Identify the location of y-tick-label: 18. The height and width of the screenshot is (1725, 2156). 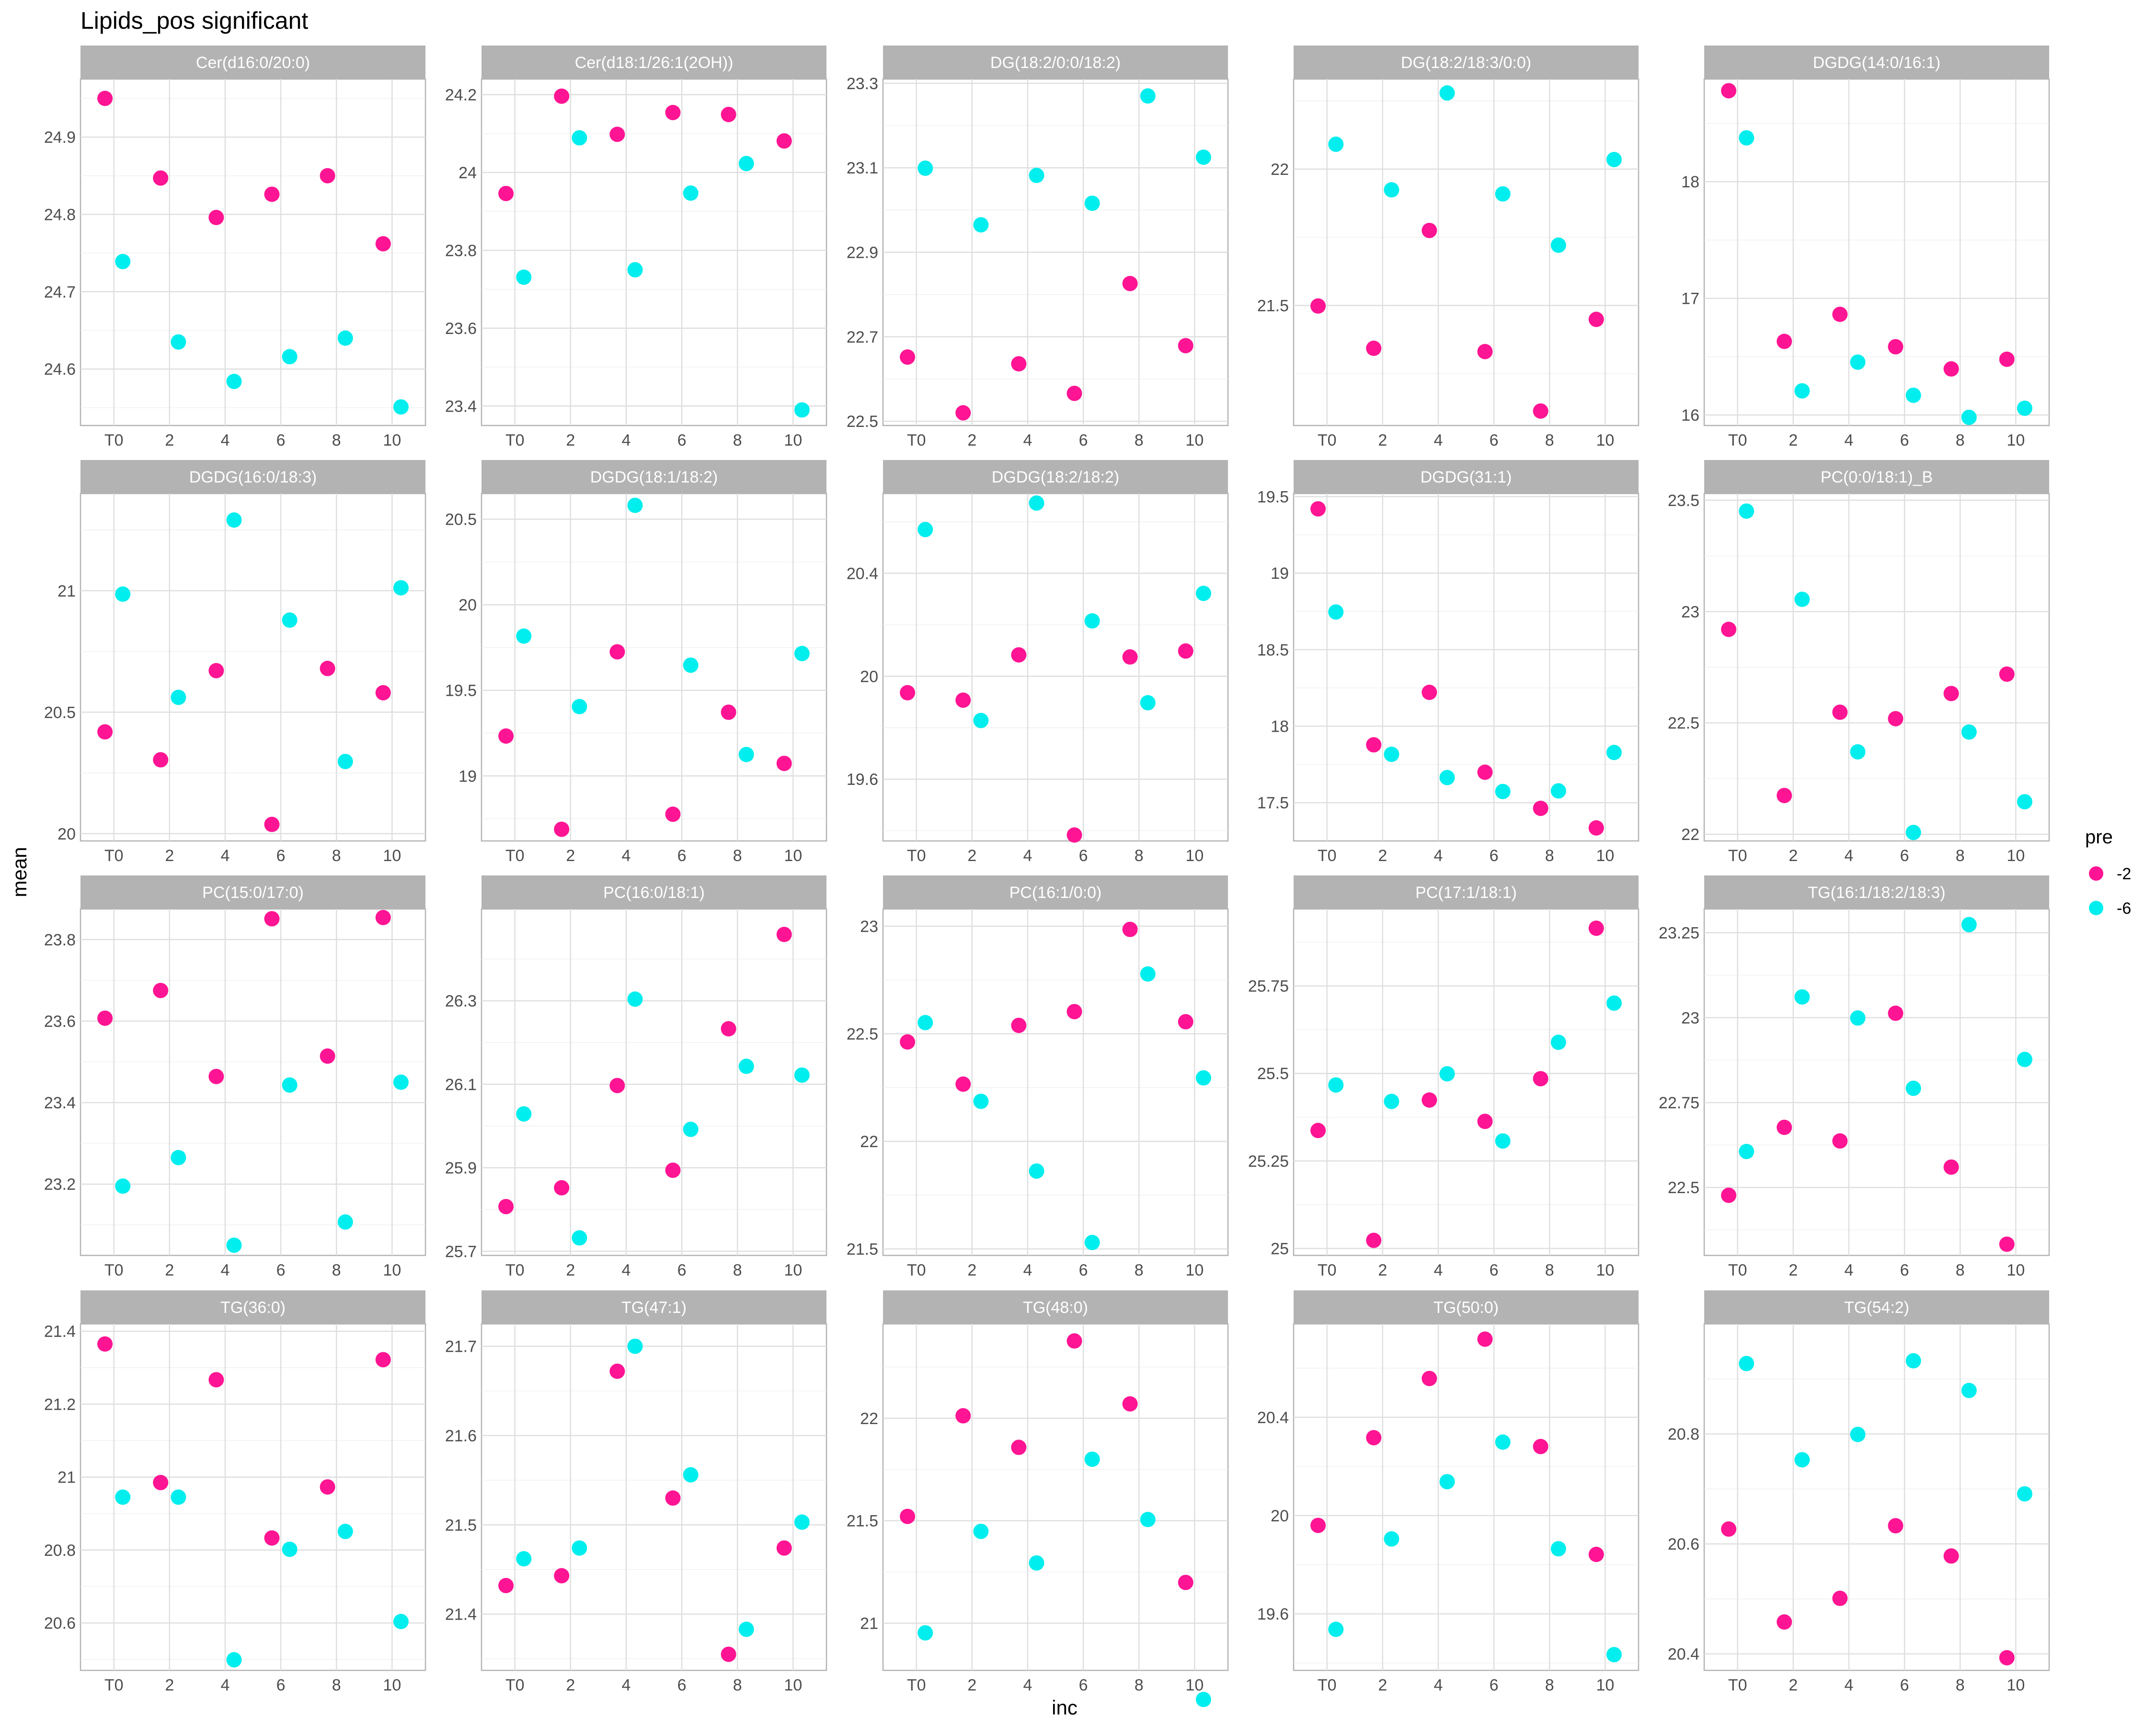
(1690, 182).